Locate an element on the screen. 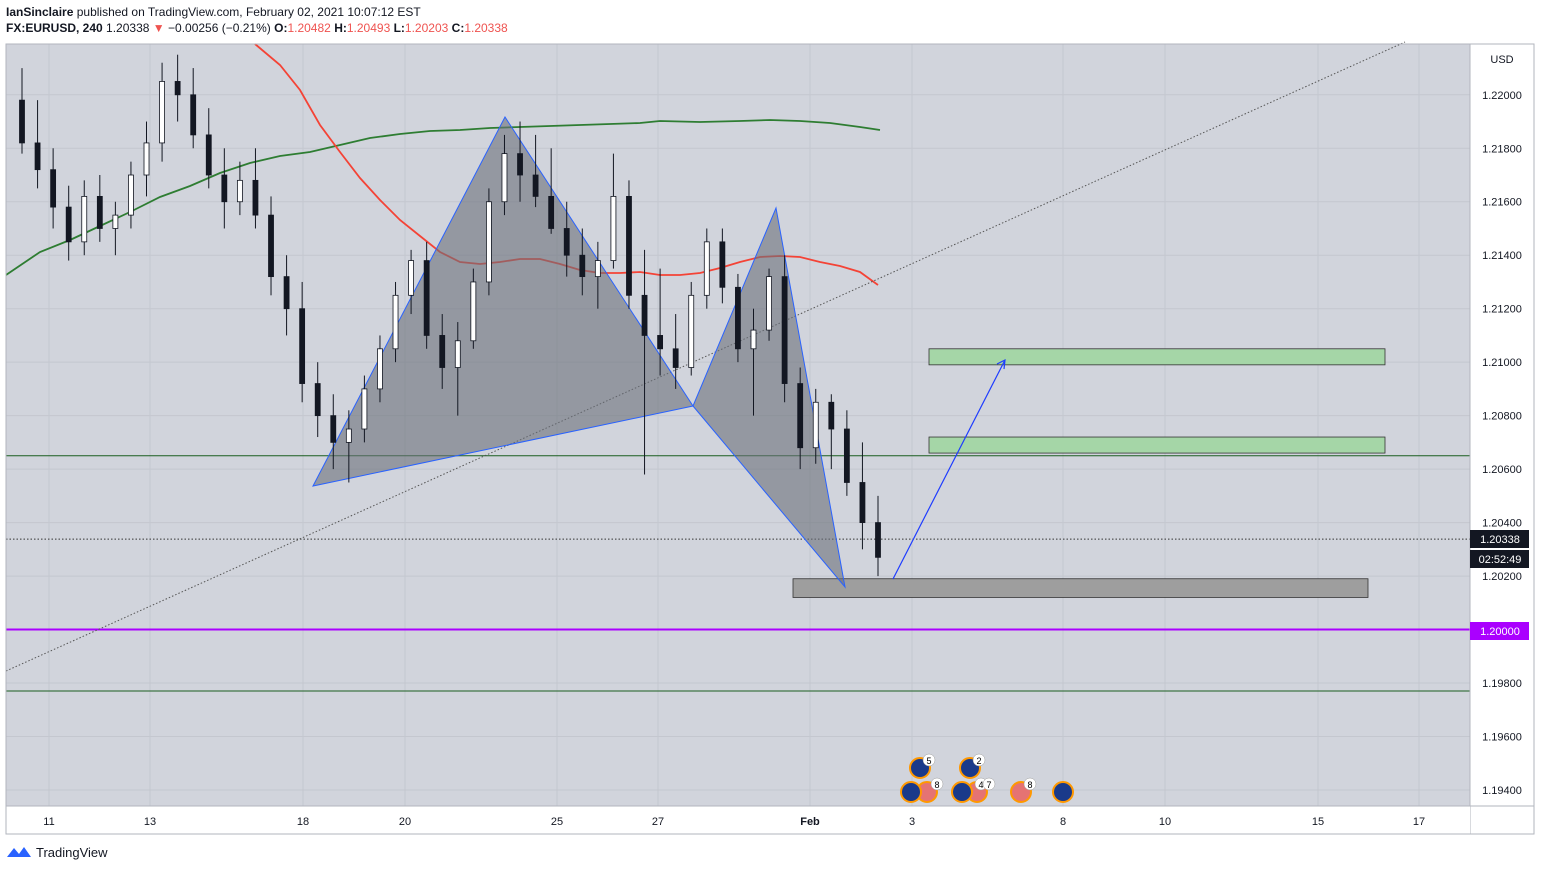 The image size is (1541, 872). price-tick-label: 1.20600 is located at coordinates (1502, 470).